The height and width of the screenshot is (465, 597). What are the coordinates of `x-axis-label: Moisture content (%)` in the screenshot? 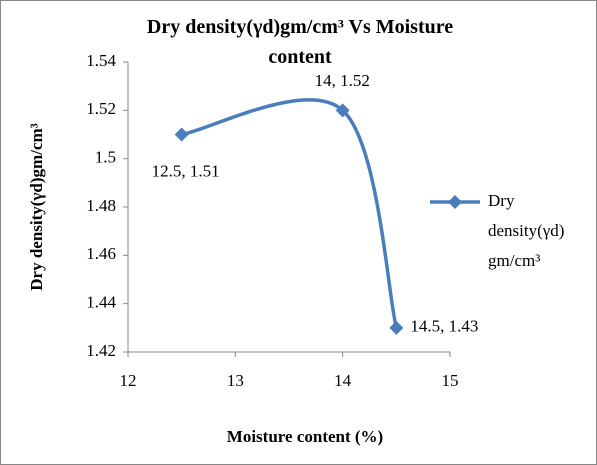 It's located at (305, 436).